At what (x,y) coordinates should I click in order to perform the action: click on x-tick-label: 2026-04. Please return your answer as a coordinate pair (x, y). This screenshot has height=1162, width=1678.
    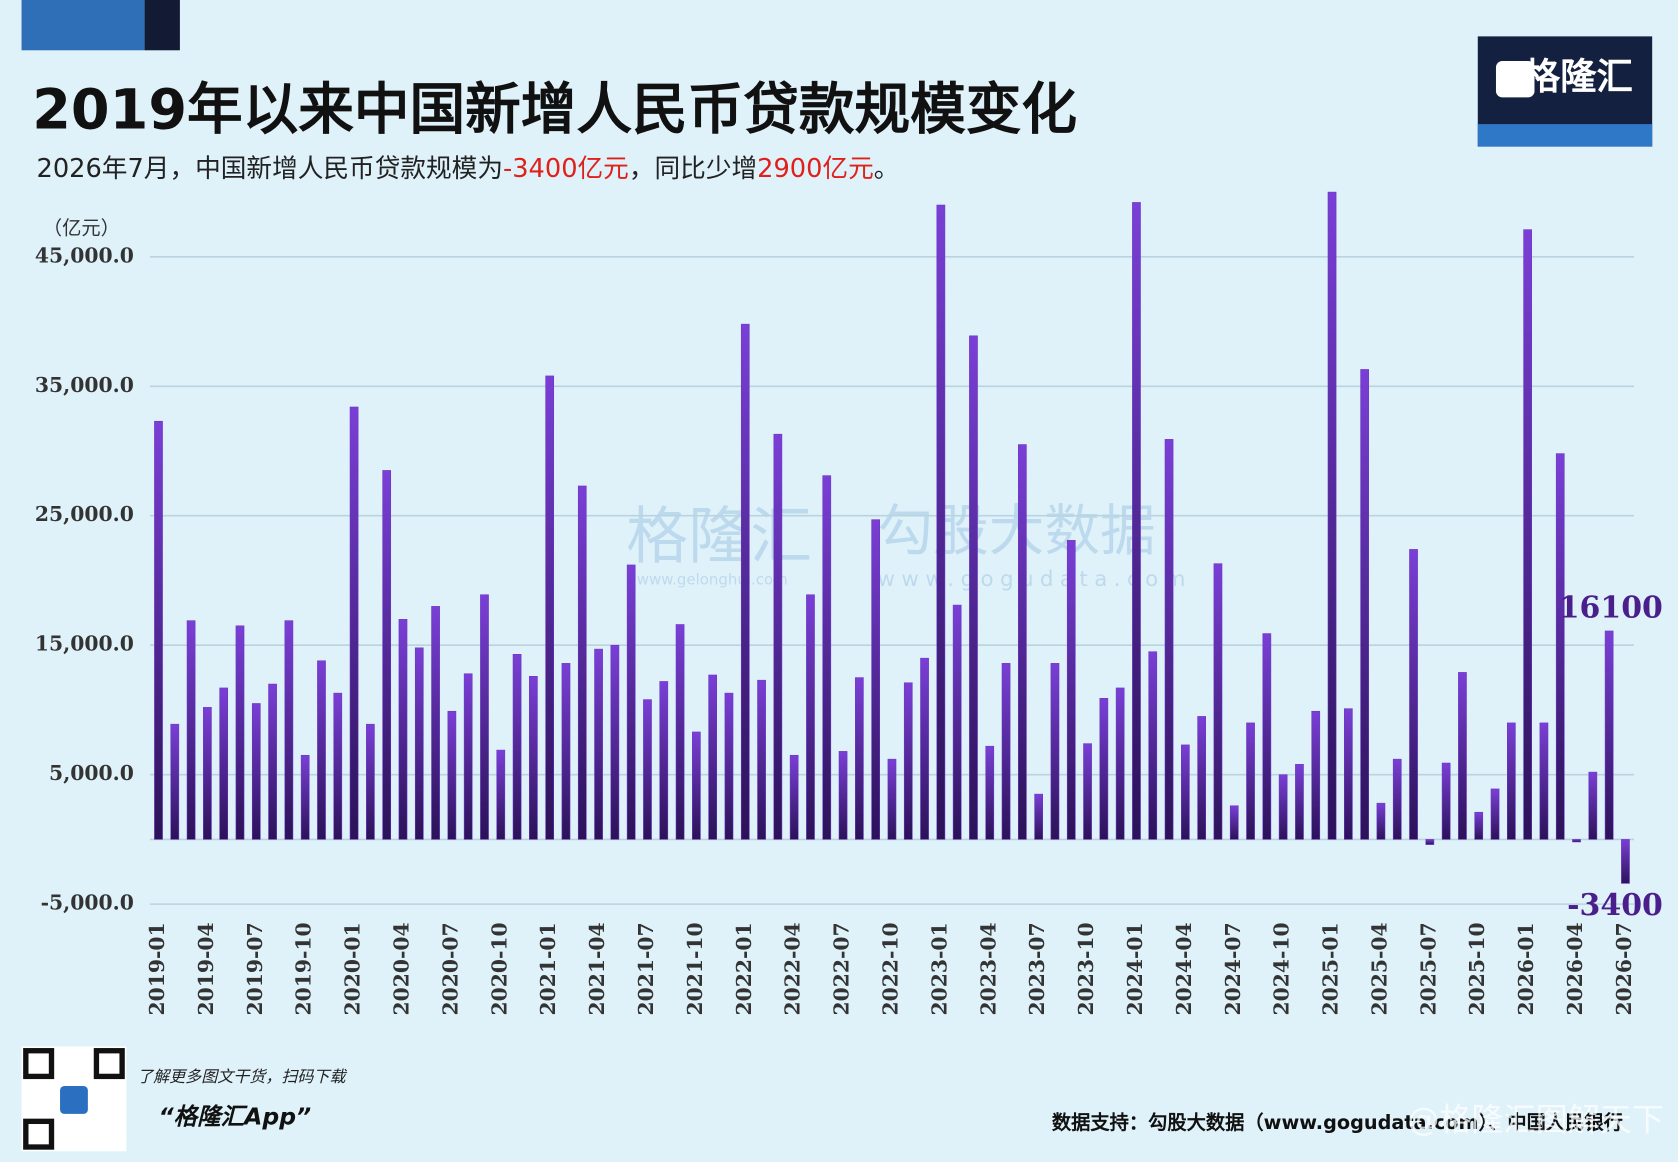
    Looking at the image, I should click on (1575, 968).